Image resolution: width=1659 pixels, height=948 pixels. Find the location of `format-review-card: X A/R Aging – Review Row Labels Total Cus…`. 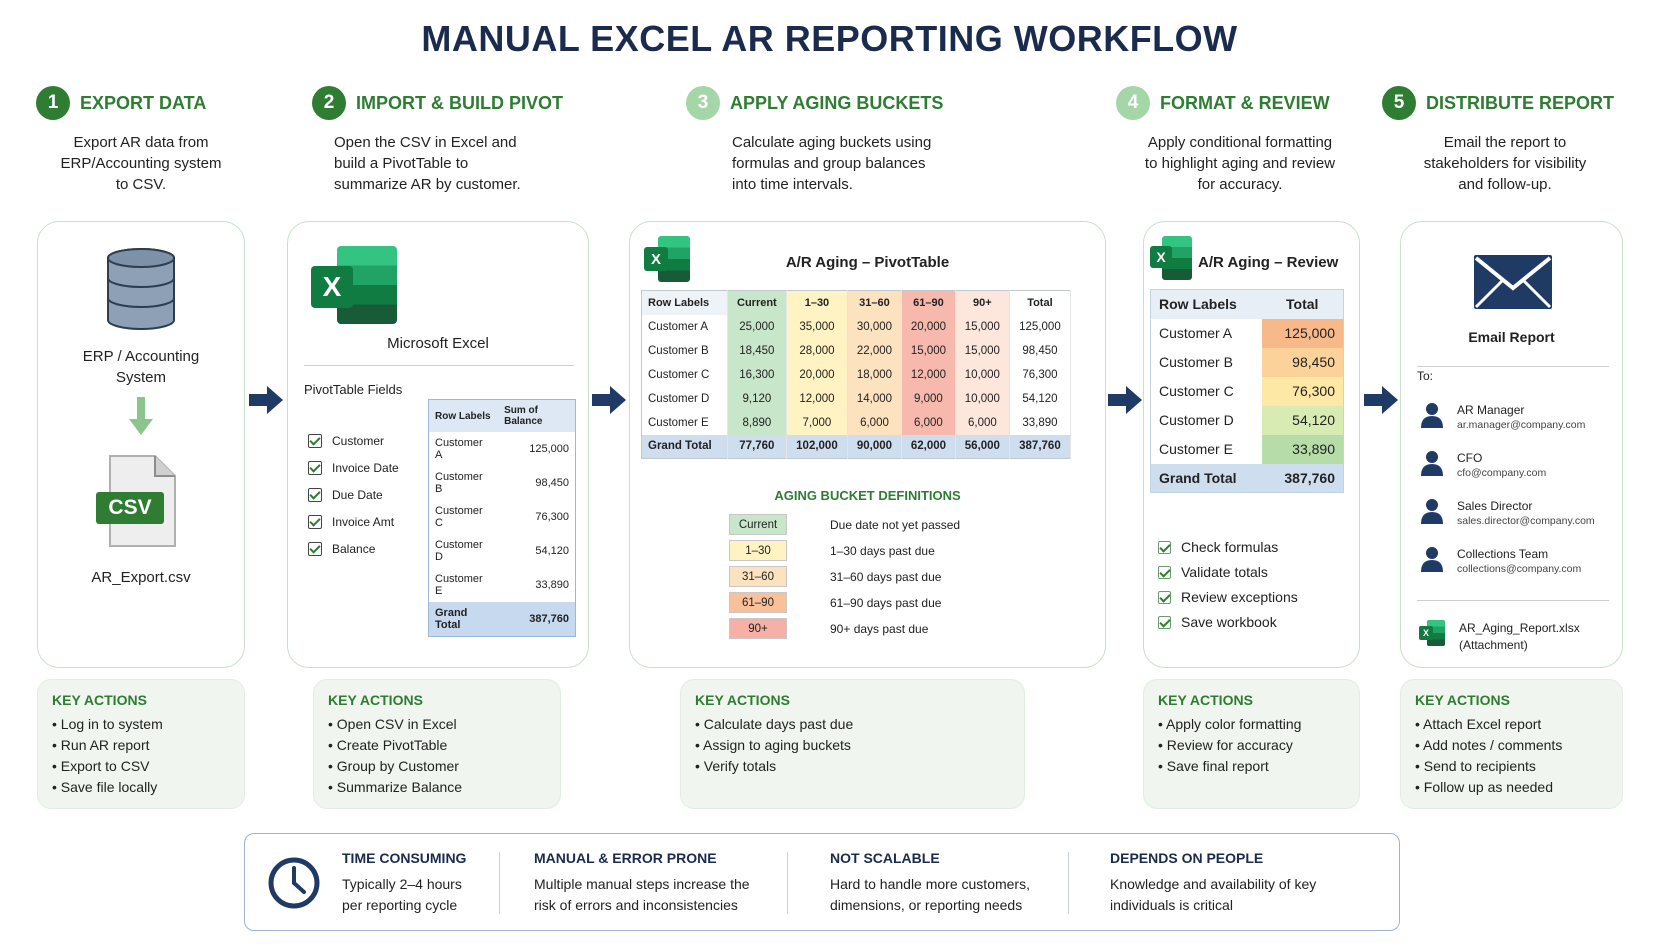

format-review-card: X A/R Aging – Review Row Labels Total Cus… is located at coordinates (1251, 444).